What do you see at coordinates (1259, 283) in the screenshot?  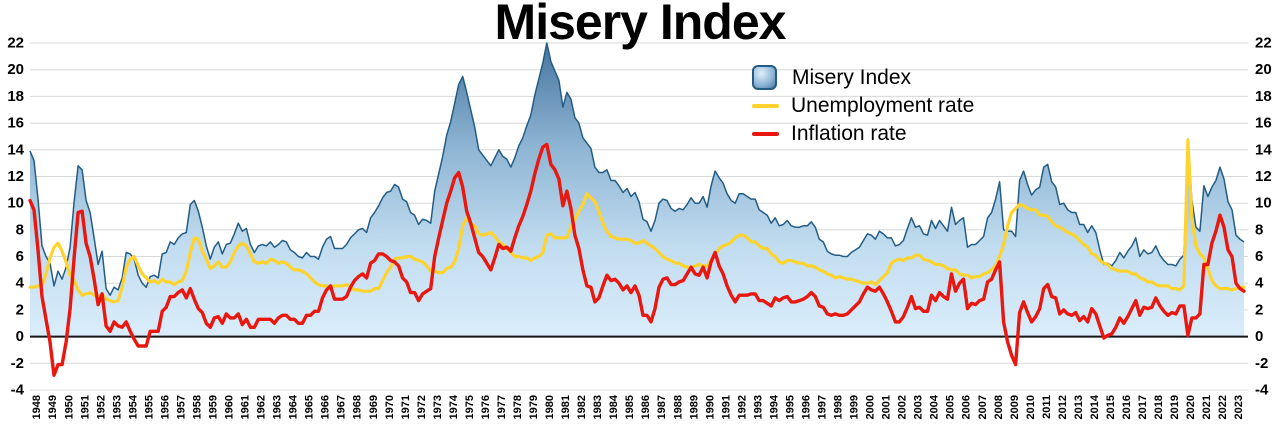 I see `y-tick-label-right: 4` at bounding box center [1259, 283].